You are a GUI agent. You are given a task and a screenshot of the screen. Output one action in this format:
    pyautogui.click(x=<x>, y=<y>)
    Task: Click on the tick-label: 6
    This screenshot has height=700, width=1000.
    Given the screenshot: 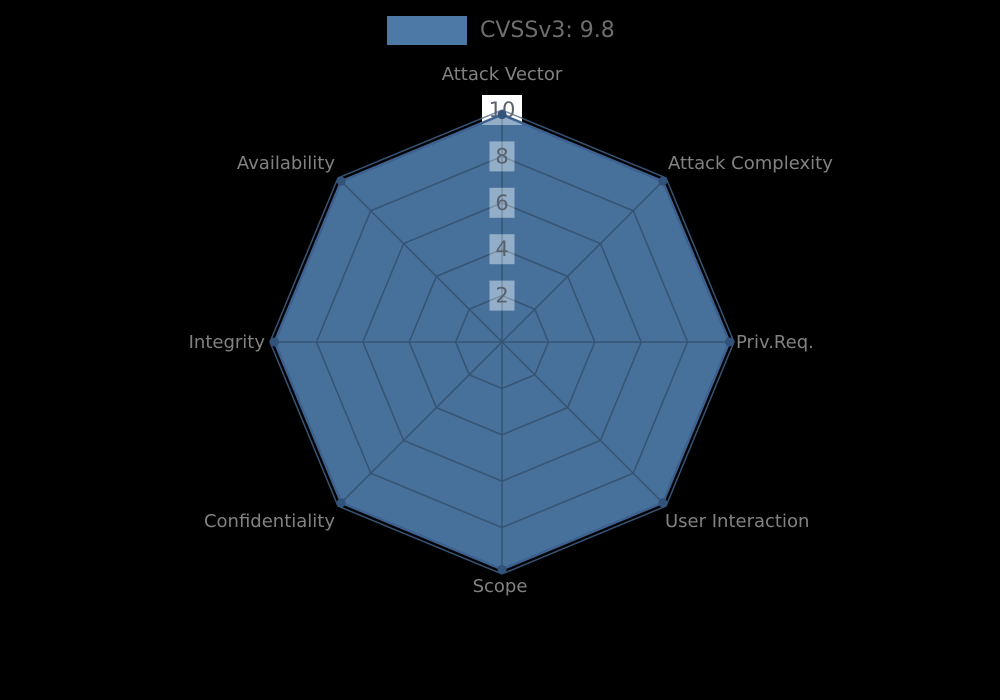 What is the action you would take?
    pyautogui.click(x=501, y=203)
    